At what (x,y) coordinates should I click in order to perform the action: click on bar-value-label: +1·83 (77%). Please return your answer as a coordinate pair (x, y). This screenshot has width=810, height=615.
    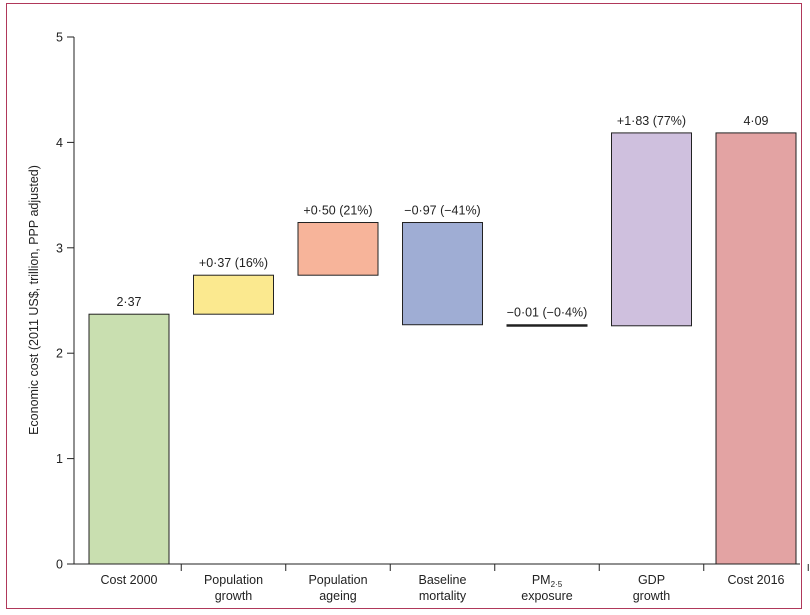
    Looking at the image, I should click on (651, 121).